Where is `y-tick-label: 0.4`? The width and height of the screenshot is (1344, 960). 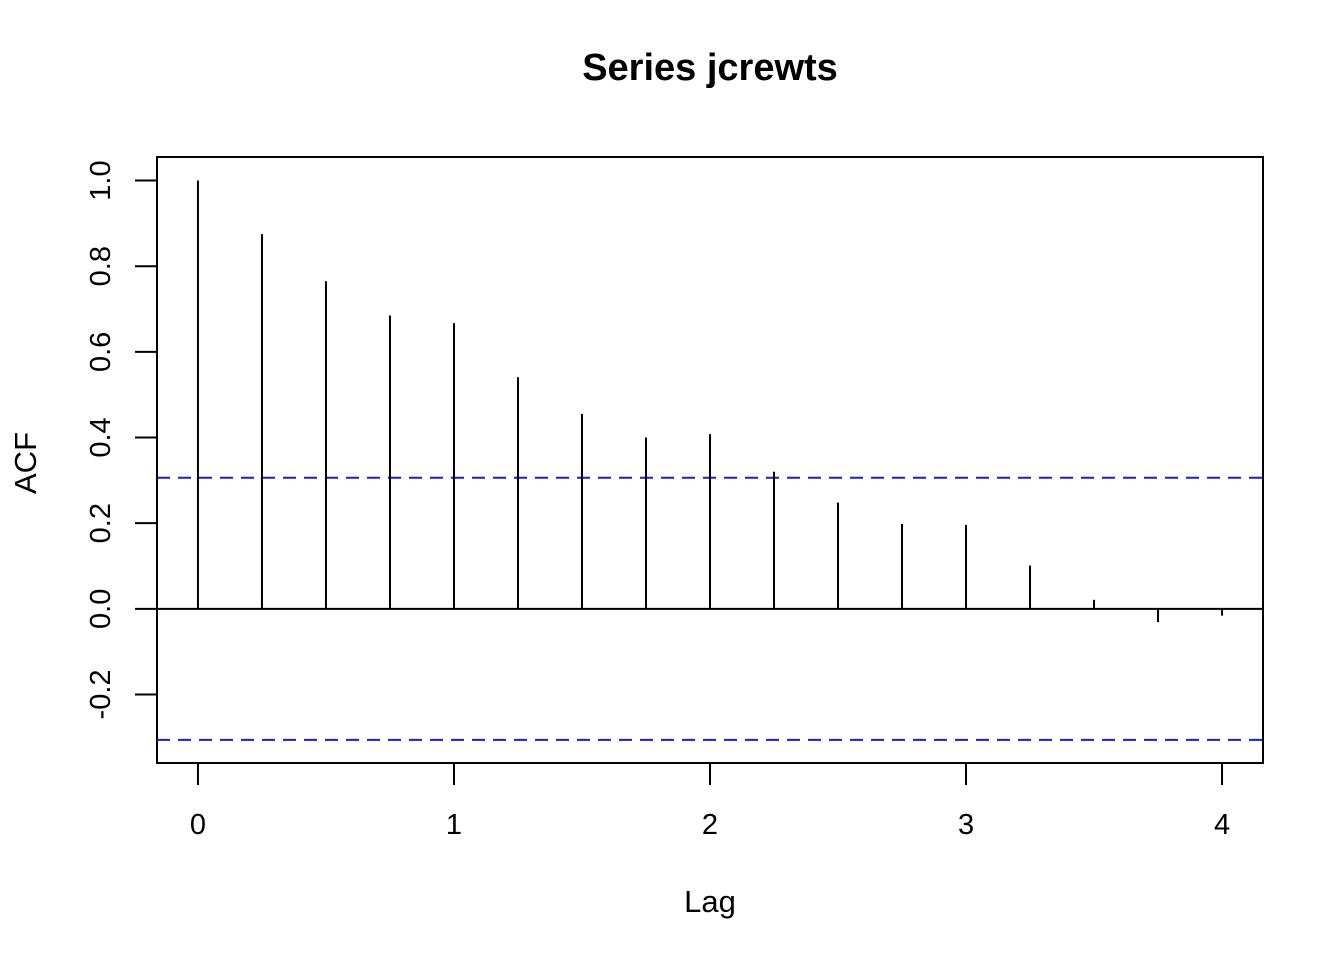 y-tick-label: 0.4 is located at coordinates (101, 437).